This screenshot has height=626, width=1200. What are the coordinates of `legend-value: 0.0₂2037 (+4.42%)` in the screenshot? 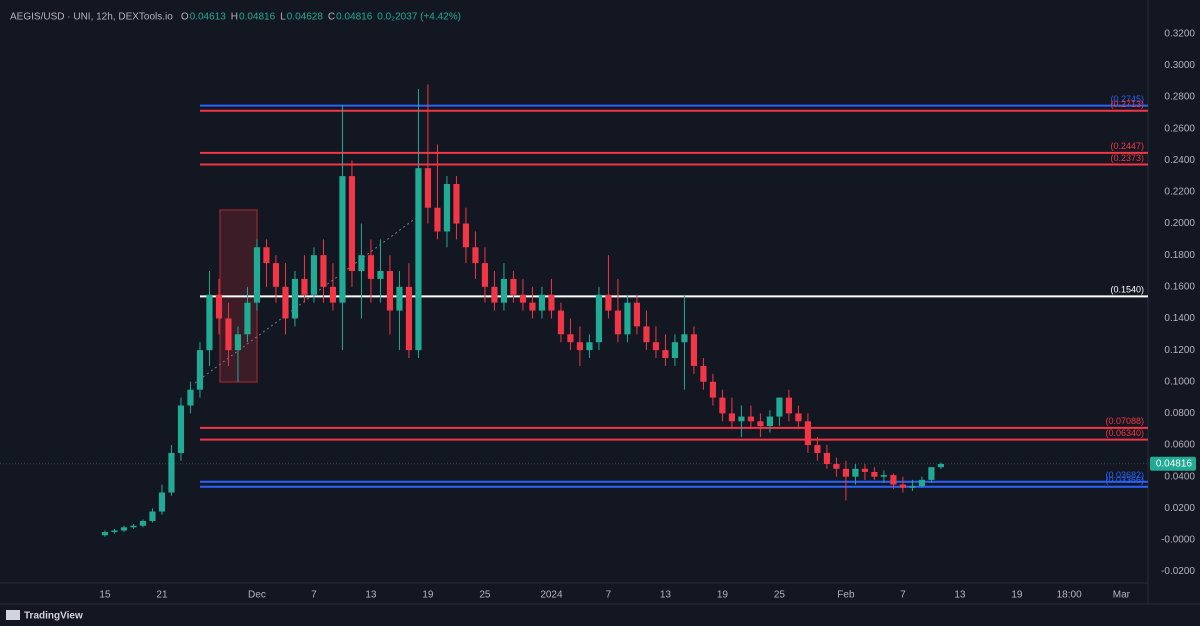 It's located at (419, 17).